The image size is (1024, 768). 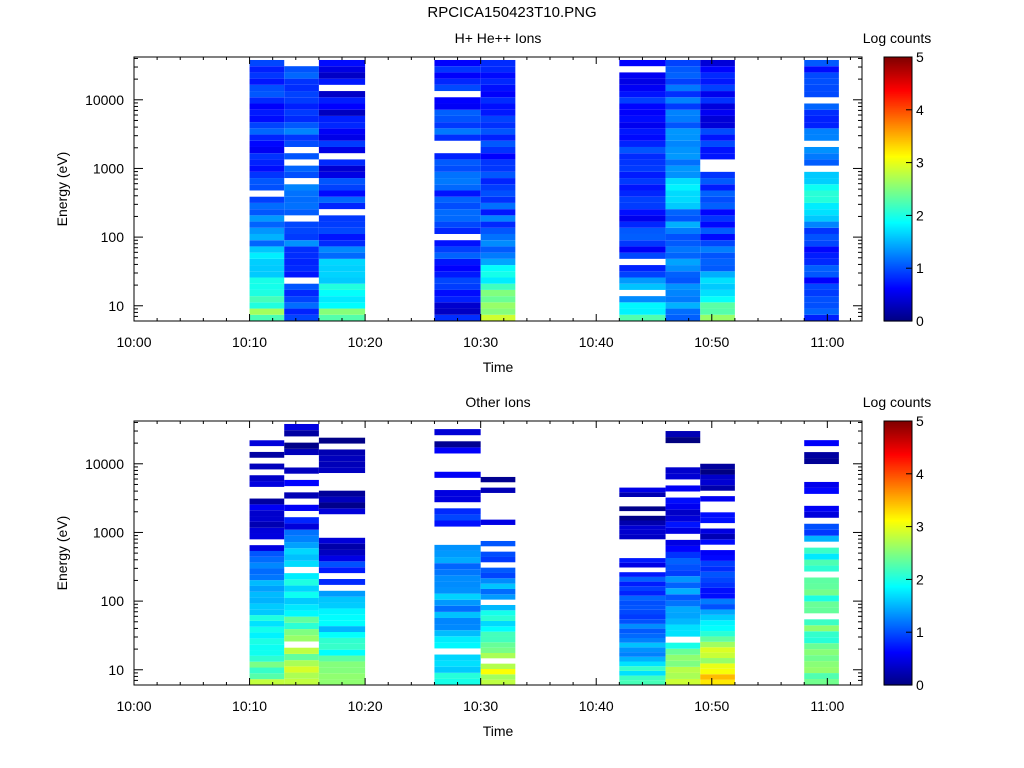 What do you see at coordinates (498, 38) in the screenshot?
I see `chart-title: H+ He++ Ions` at bounding box center [498, 38].